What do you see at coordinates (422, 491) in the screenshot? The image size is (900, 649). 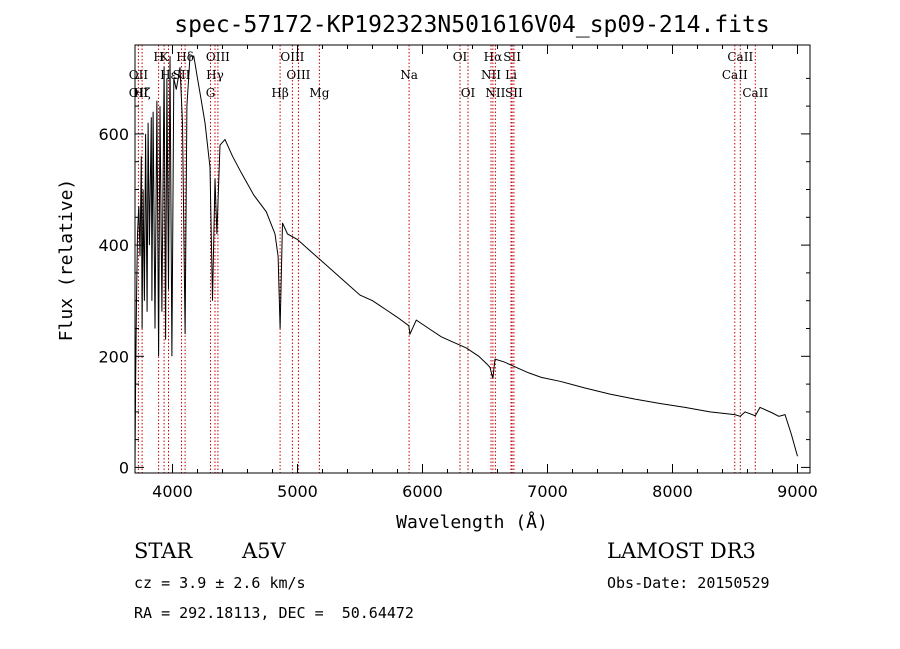 I see `x-tick-label: 6000` at bounding box center [422, 491].